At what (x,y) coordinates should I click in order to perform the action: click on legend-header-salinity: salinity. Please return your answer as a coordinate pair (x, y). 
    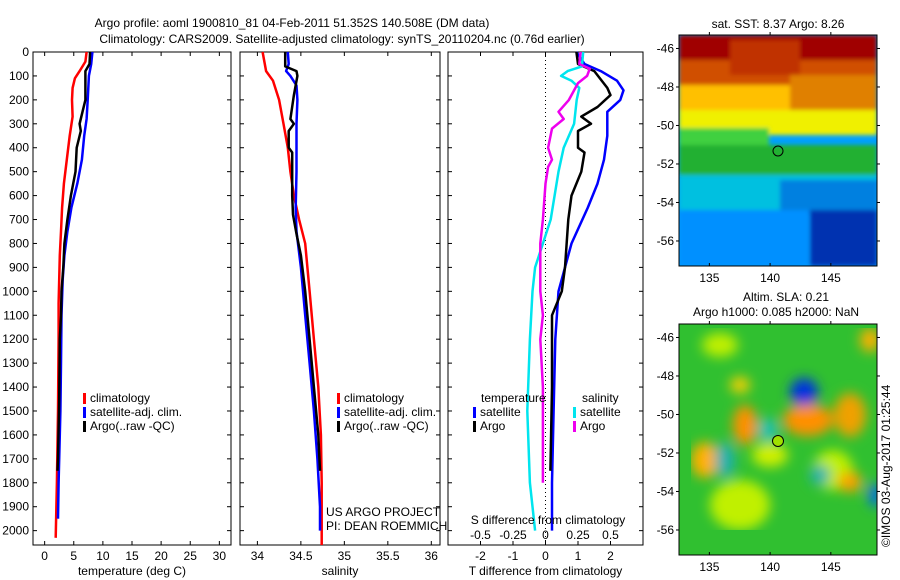
    Looking at the image, I should click on (600, 398).